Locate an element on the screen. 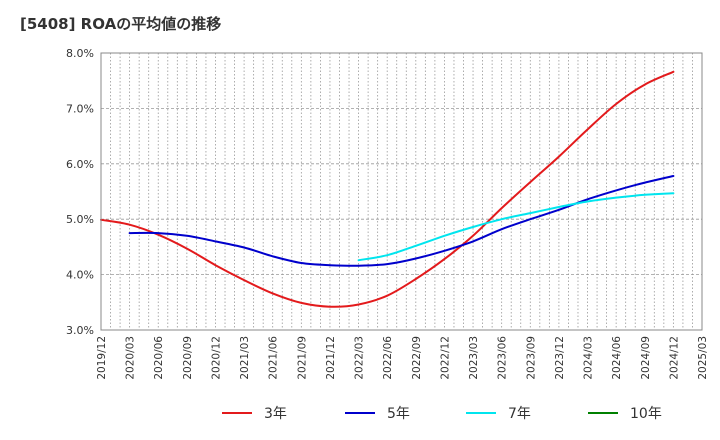  x-tick-label: 2021/09 is located at coordinates (302, 358).